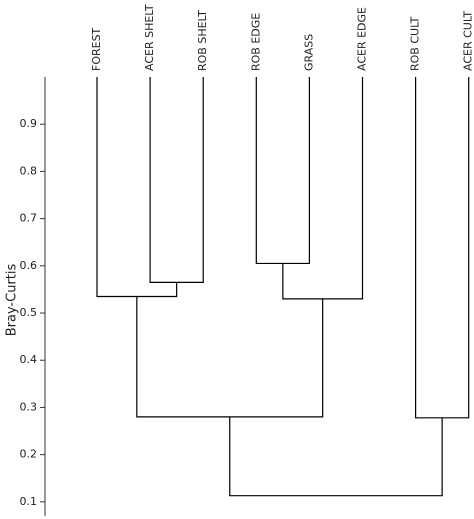  Describe the element at coordinates (202, 40) in the screenshot. I see `leaf-label: ROB SHELT` at that location.